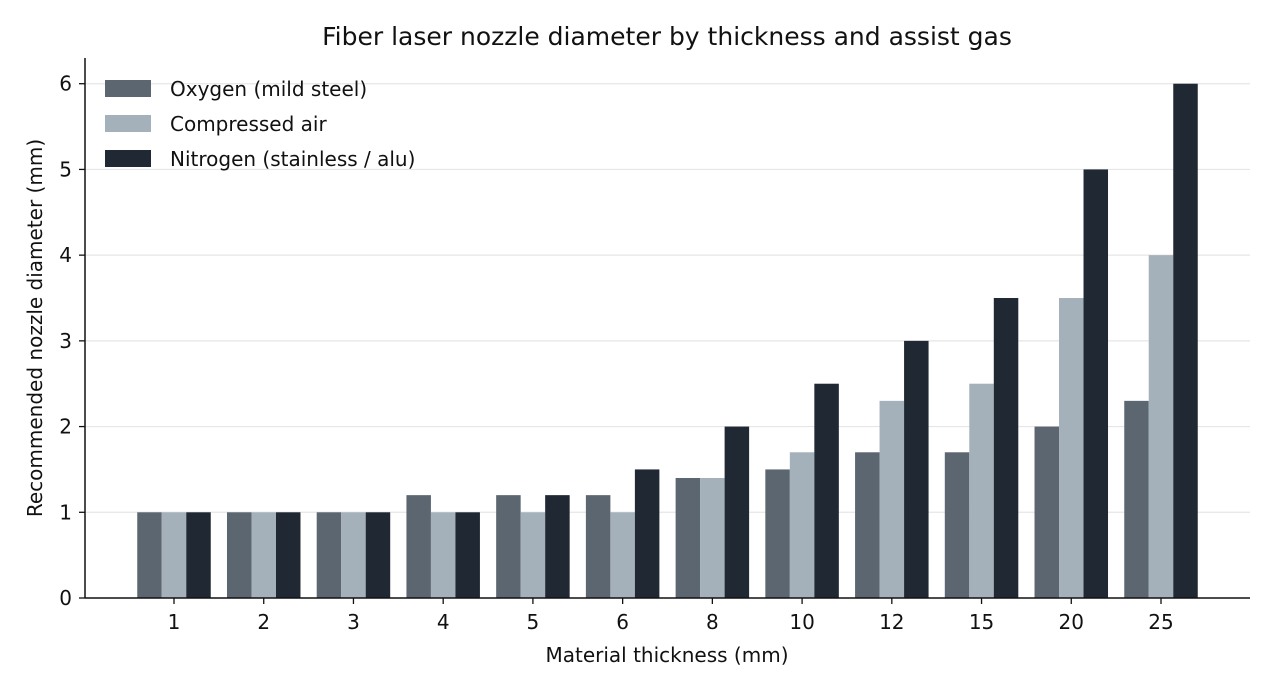  Describe the element at coordinates (891, 622) in the screenshot. I see `x-tick-label: 12` at that location.